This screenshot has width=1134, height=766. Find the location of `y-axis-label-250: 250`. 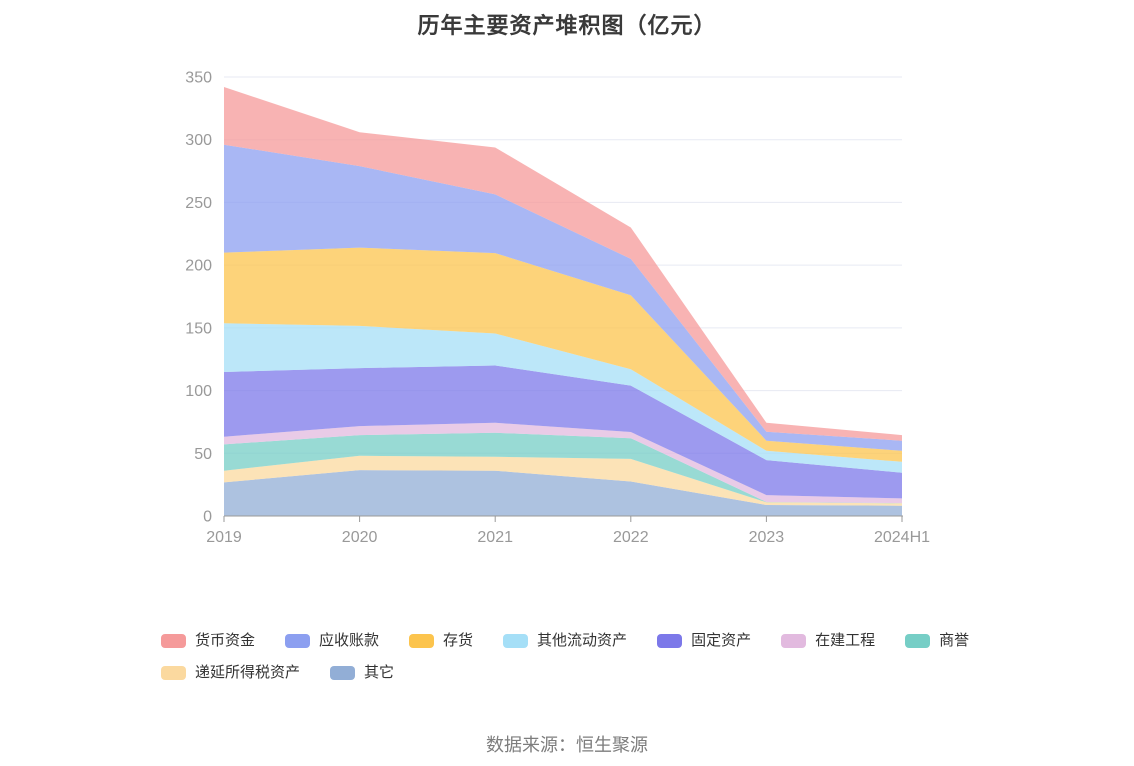

y-axis-label-250: 250 is located at coordinates (198, 203).